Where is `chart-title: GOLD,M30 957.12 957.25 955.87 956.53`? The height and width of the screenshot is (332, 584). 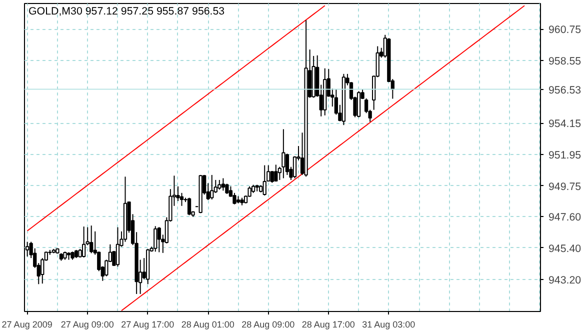
chart-title: GOLD,M30 957.12 957.25 955.87 956.53 is located at coordinates (126, 12).